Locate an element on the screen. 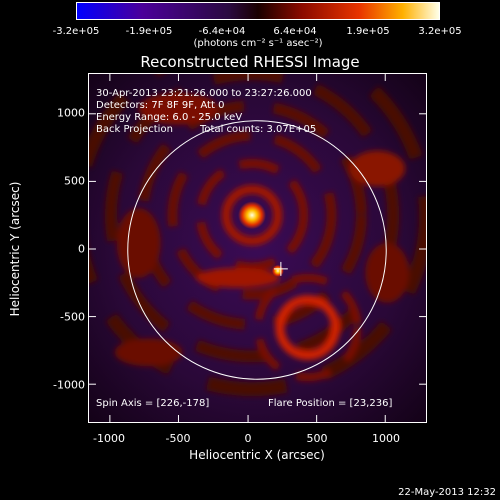 This screenshot has height=500, width=500. x-tick: 1000 is located at coordinates (386, 438).